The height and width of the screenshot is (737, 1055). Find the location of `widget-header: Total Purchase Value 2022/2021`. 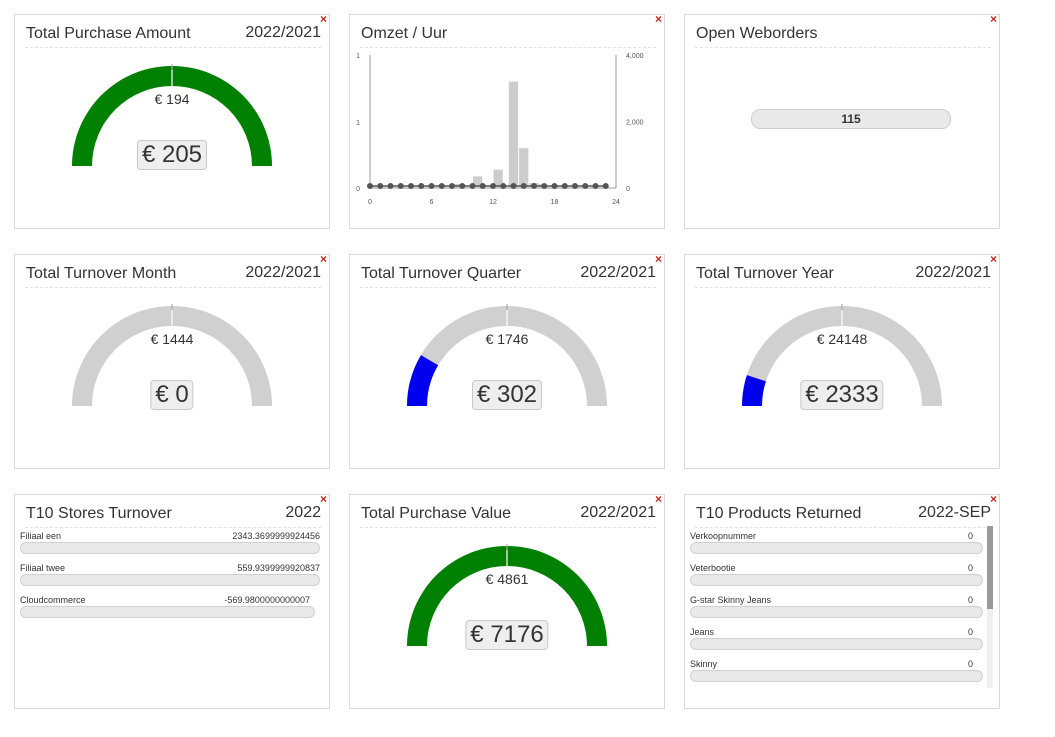

widget-header: Total Purchase Value 2022/2021 is located at coordinates (508, 515).